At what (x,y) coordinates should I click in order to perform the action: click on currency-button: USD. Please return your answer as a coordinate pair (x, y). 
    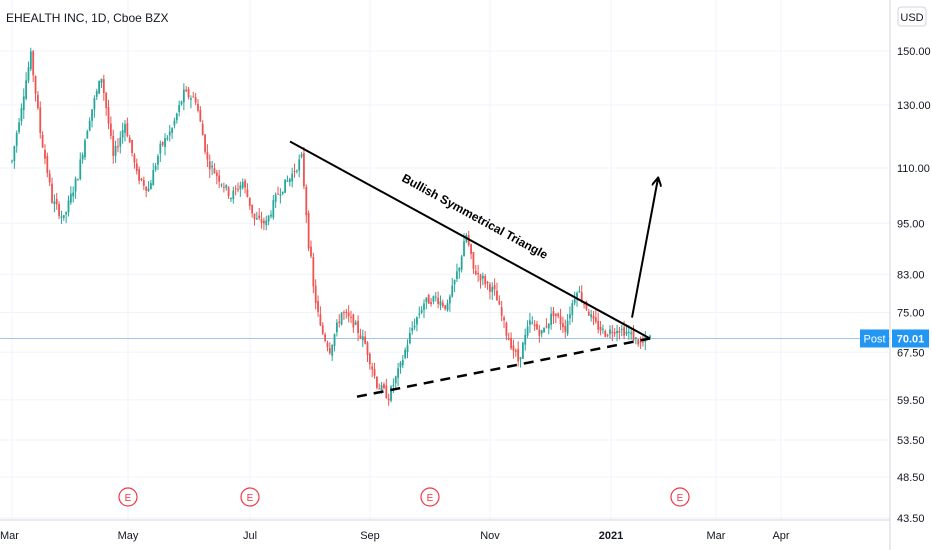
    Looking at the image, I should click on (912, 16).